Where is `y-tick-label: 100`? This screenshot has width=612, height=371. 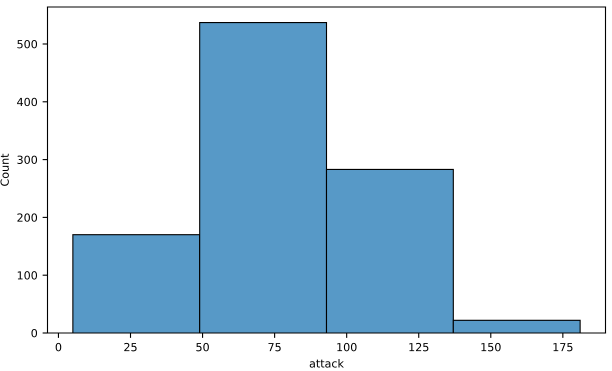 y-tick-label: 100 is located at coordinates (28, 275).